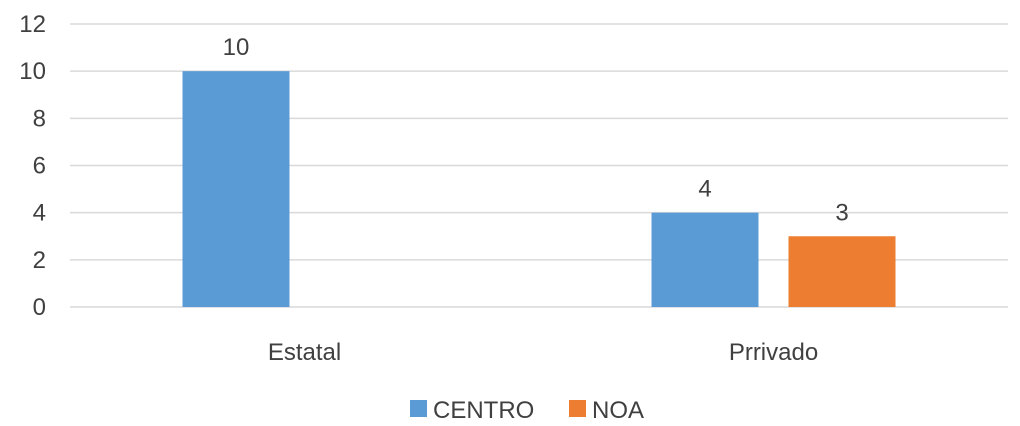  What do you see at coordinates (39, 260) in the screenshot?
I see `y-tick-label: 2` at bounding box center [39, 260].